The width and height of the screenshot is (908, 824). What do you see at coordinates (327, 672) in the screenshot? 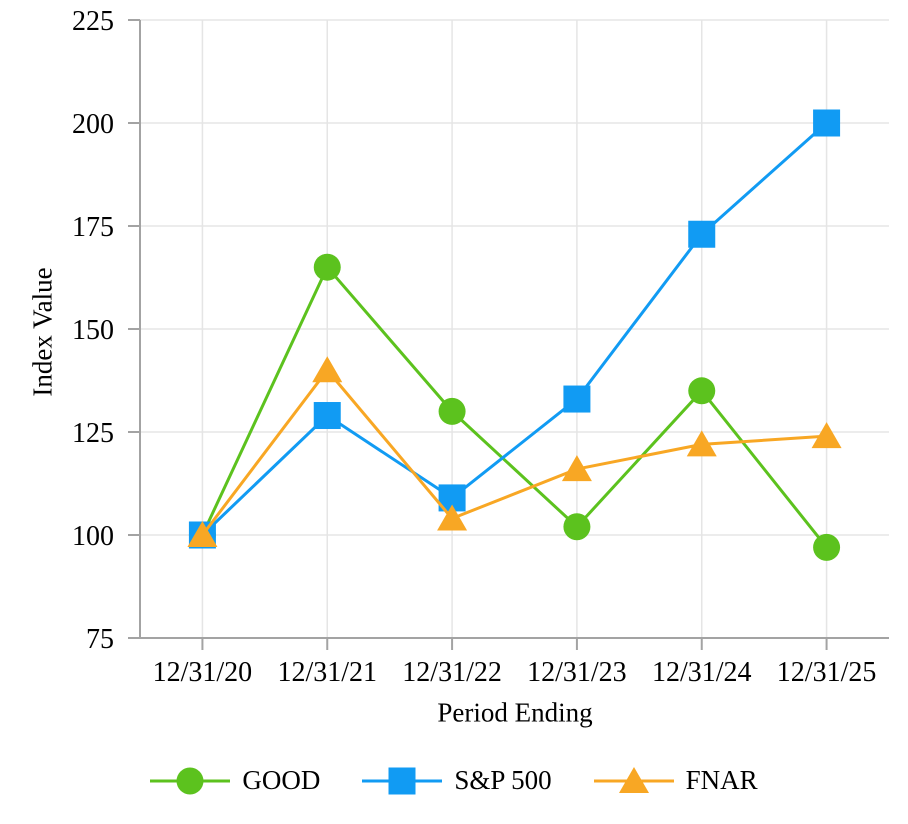
I see `x-tick-label: 12/31/21` at bounding box center [327, 672].